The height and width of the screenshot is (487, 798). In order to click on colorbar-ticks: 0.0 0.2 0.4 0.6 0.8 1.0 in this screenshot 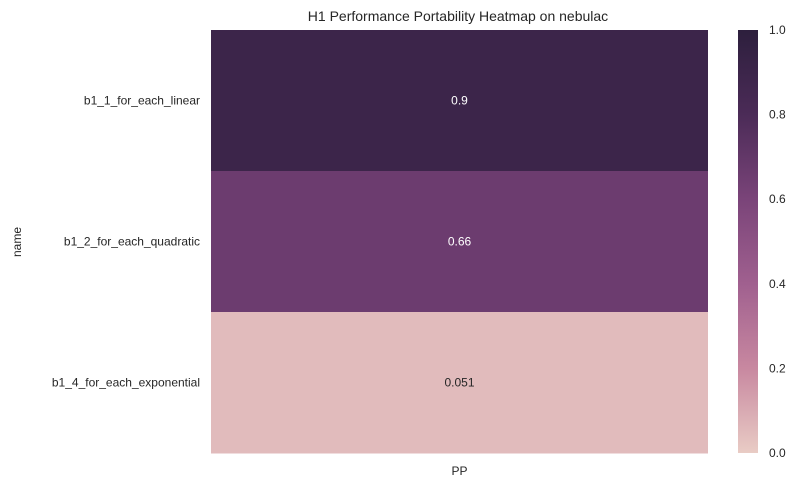, I will do `click(777, 241)`.